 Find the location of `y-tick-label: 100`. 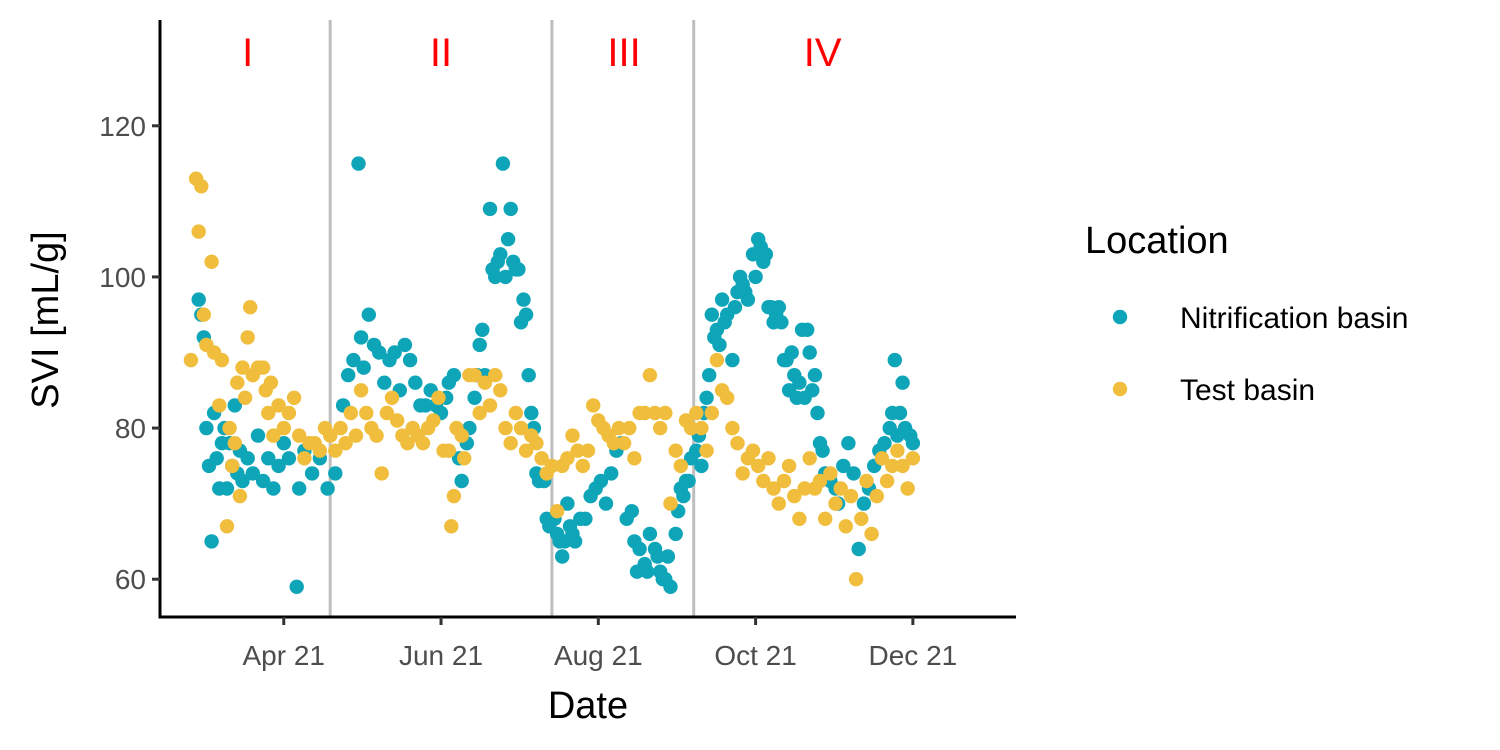

y-tick-label: 100 is located at coordinates (122, 277).